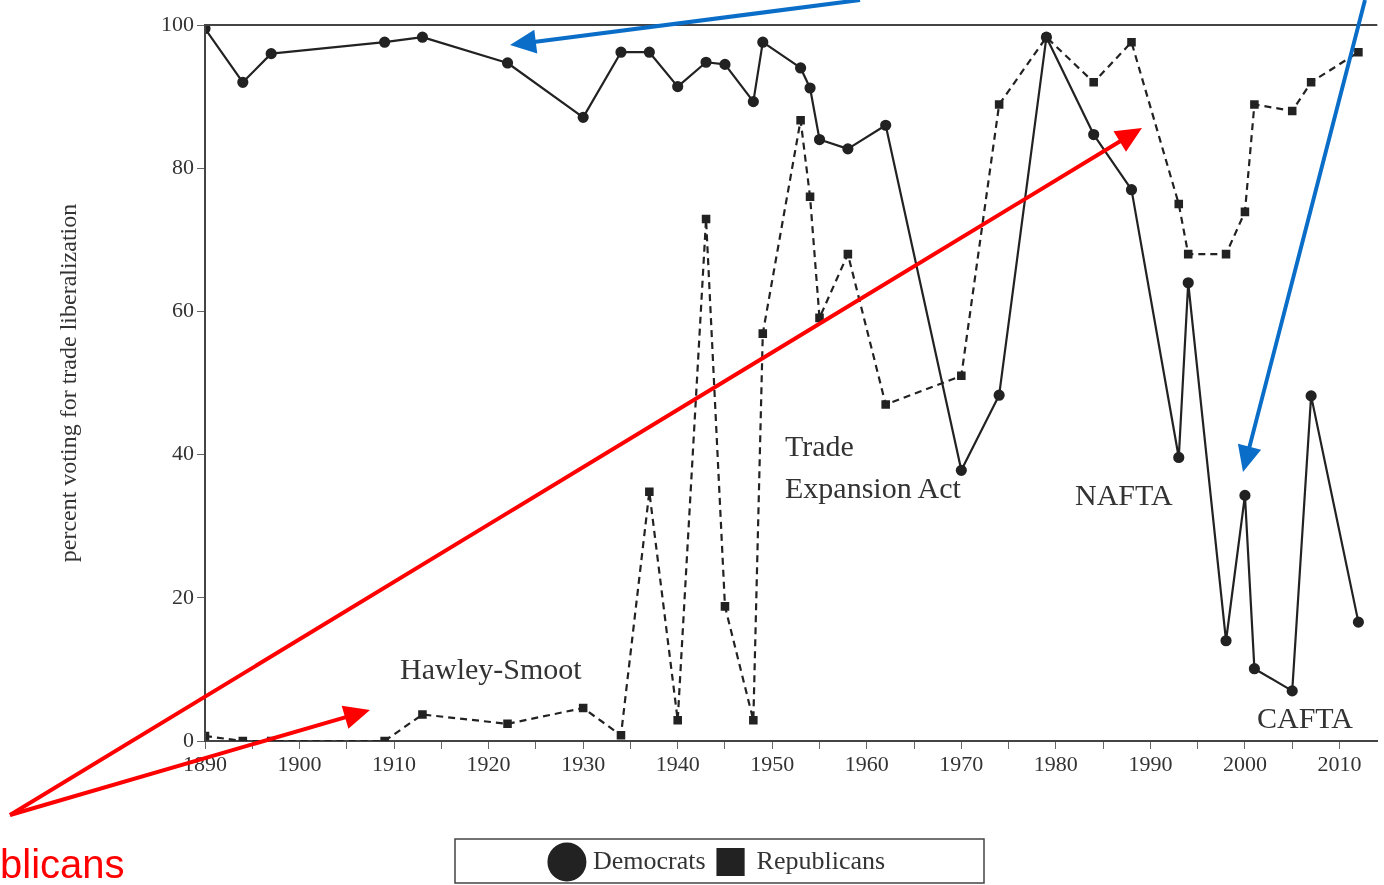  Describe the element at coordinates (299, 763) in the screenshot. I see `x-tick-label: 1900` at that location.